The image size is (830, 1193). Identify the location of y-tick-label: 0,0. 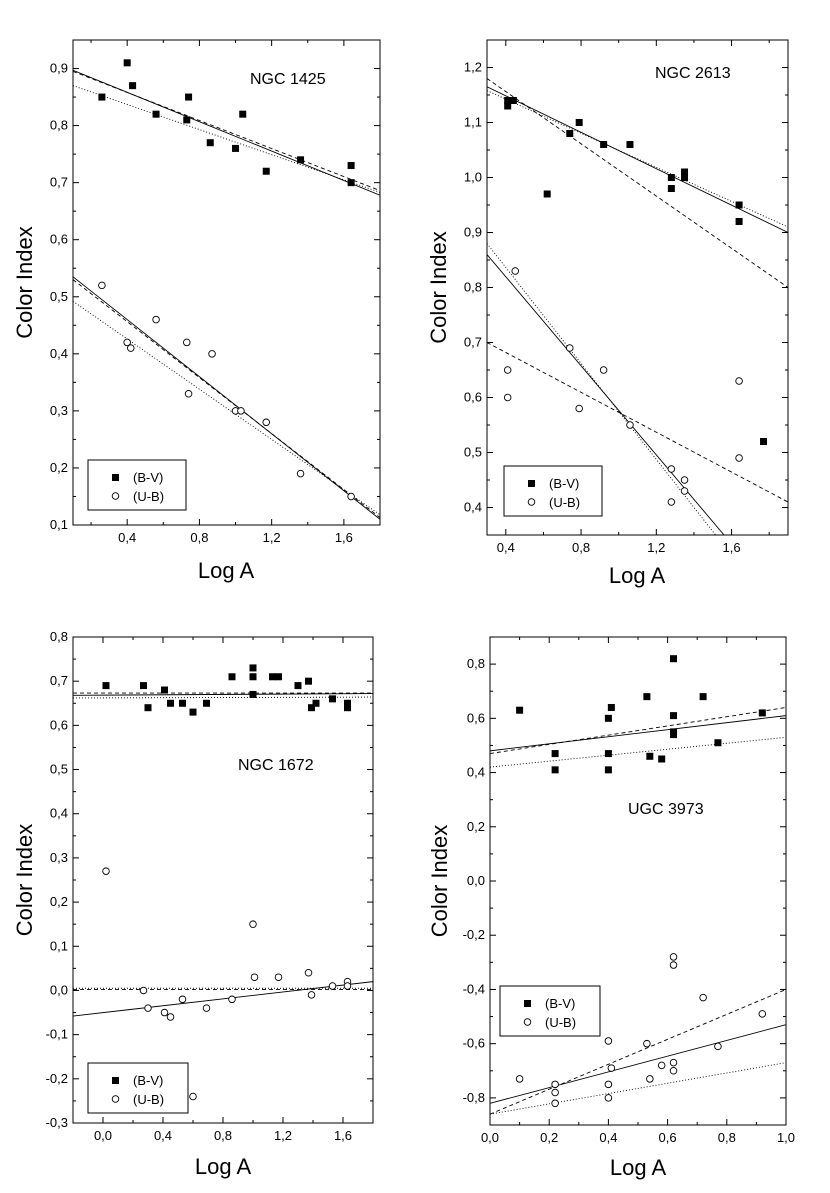
(59, 989).